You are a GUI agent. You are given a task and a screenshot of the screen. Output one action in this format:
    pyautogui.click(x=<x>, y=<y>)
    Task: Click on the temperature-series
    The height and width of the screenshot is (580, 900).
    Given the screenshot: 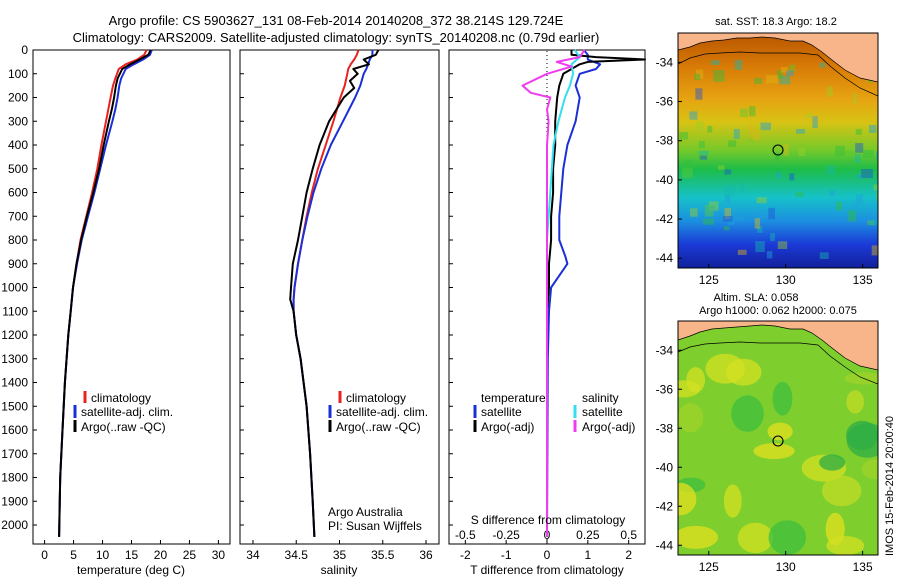 What is the action you would take?
    pyautogui.click(x=105, y=293)
    